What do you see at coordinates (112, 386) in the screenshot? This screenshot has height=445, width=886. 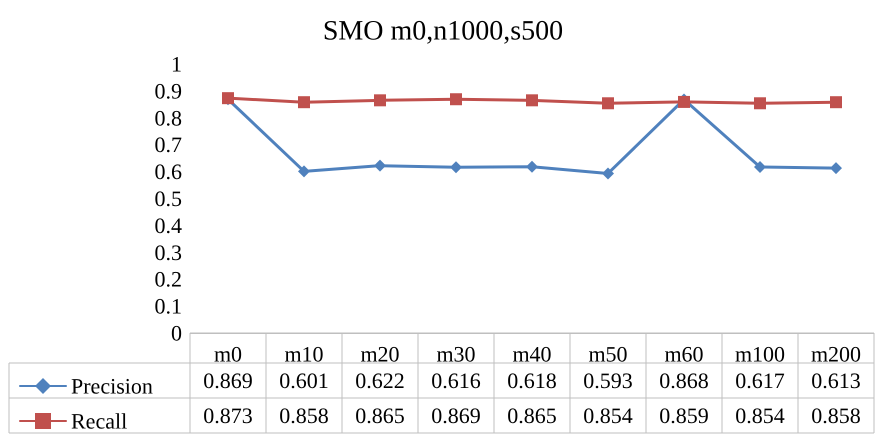 I see `legend-label: Precision` at bounding box center [112, 386].